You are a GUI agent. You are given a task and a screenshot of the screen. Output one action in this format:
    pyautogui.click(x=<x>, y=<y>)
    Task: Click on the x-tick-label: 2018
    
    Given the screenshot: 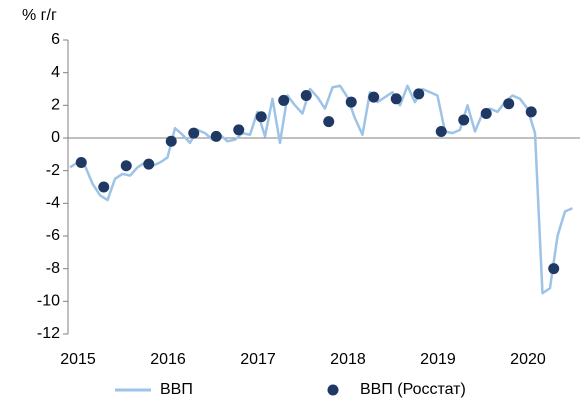 What is the action you would take?
    pyautogui.click(x=348, y=359)
    